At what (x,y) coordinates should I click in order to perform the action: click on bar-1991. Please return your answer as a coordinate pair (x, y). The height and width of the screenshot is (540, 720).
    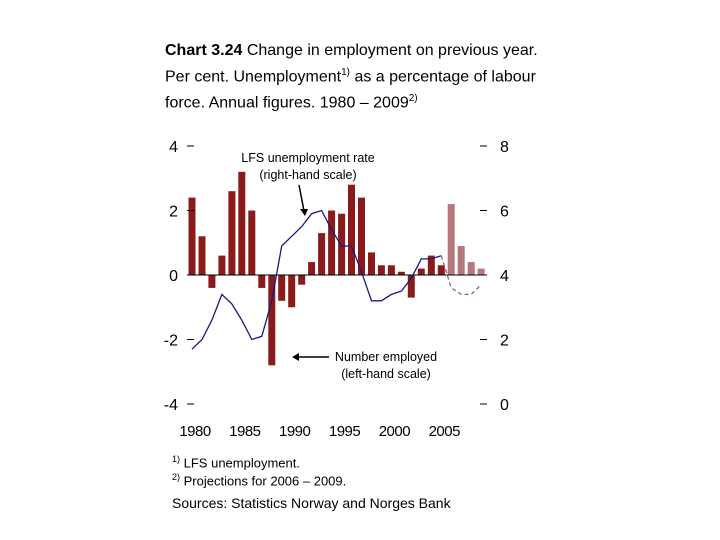
    Looking at the image, I should click on (302, 280).